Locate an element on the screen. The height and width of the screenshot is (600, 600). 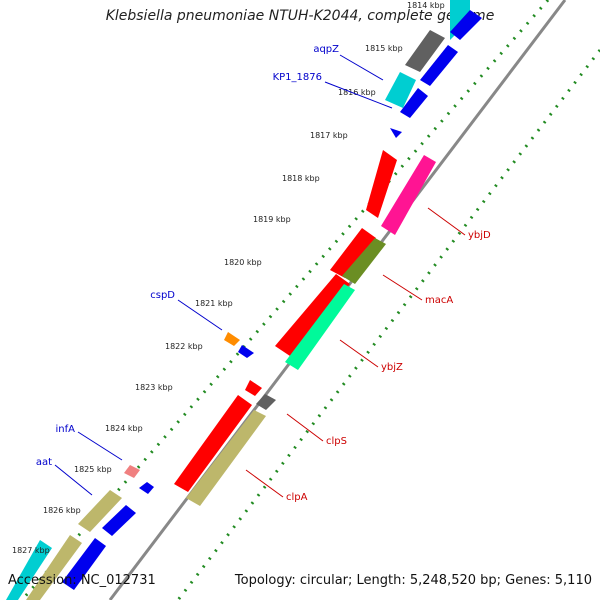
gene-label-aqpZ: aqpZ is located at coordinates (326, 49).